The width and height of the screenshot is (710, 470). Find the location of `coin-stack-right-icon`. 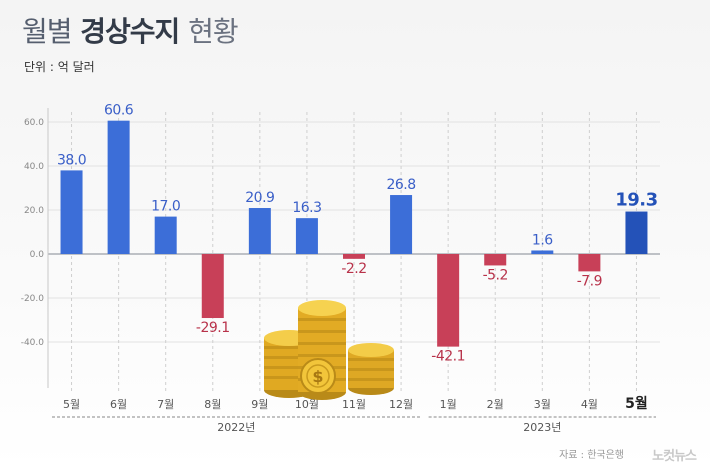

coin-stack-right-icon is located at coordinates (371, 369).